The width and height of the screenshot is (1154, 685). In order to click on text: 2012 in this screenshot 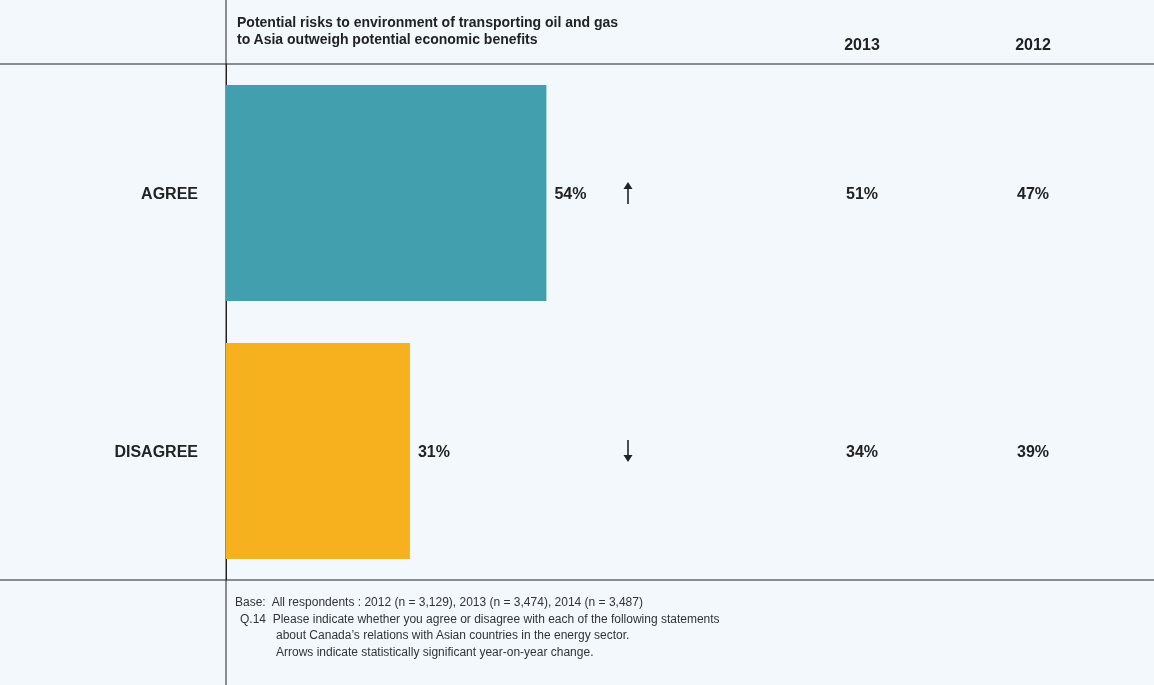, I will do `click(1033, 44)`.